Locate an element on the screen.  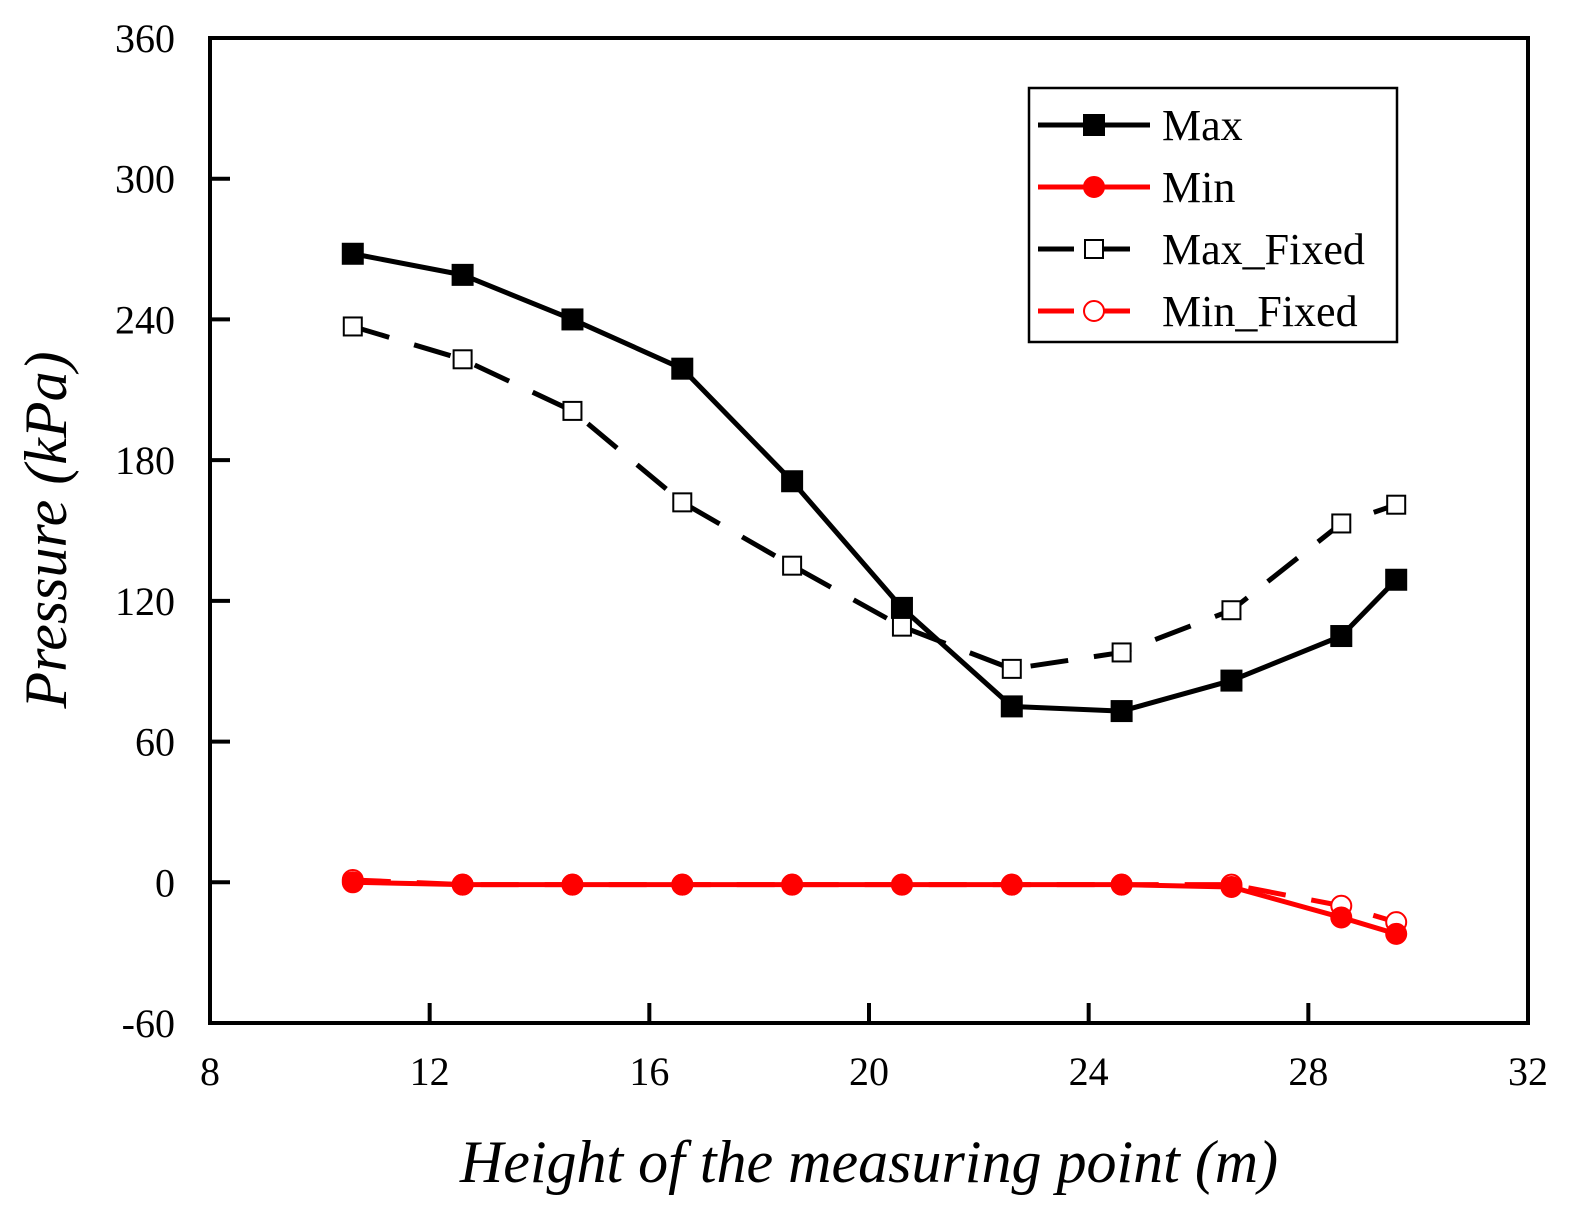
x-tick-label: 20 is located at coordinates (869, 1071).